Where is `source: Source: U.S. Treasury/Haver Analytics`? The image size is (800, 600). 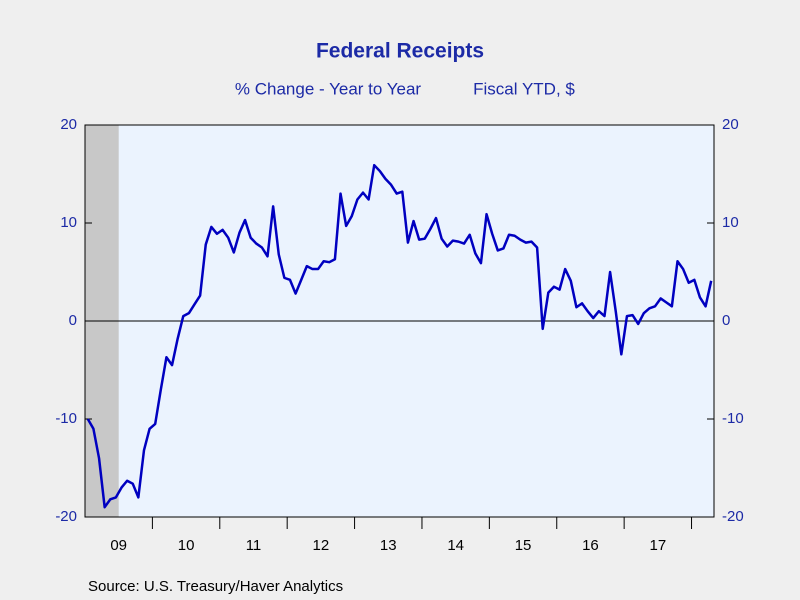
source: Source: U.S. Treasury/Haver Analytics is located at coordinates (215, 586).